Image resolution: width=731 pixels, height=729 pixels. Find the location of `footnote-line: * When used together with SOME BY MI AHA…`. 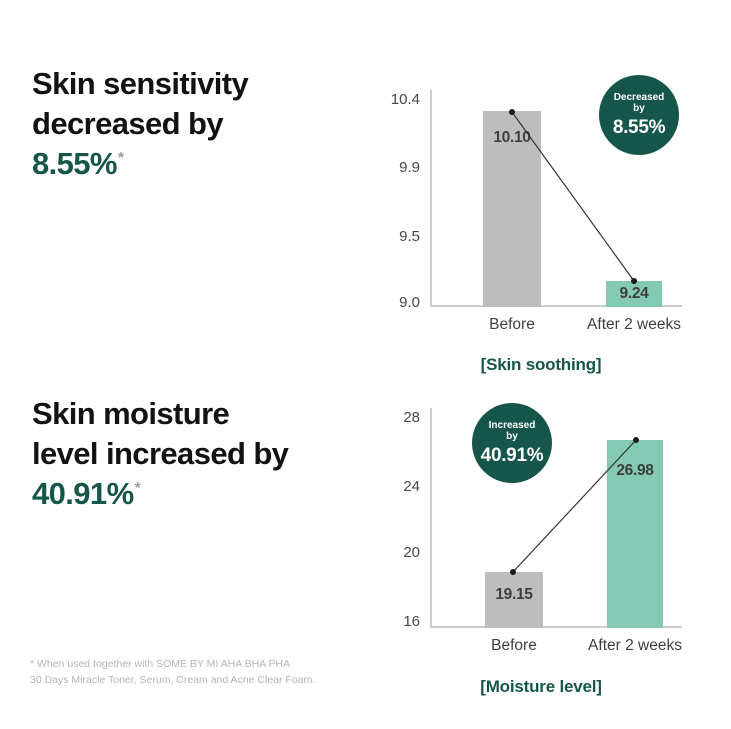

footnote-line: * When used together with SOME BY MI AHA… is located at coordinates (160, 664).